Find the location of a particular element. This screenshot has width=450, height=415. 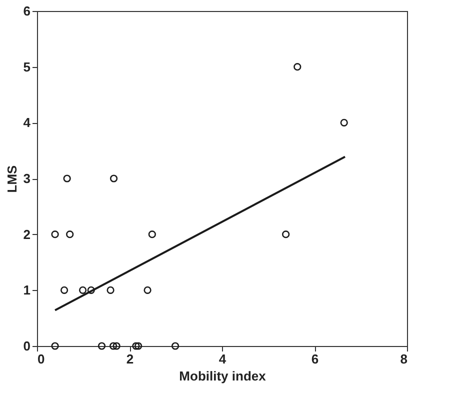

y-tick-label: 0 is located at coordinates (26, 346).